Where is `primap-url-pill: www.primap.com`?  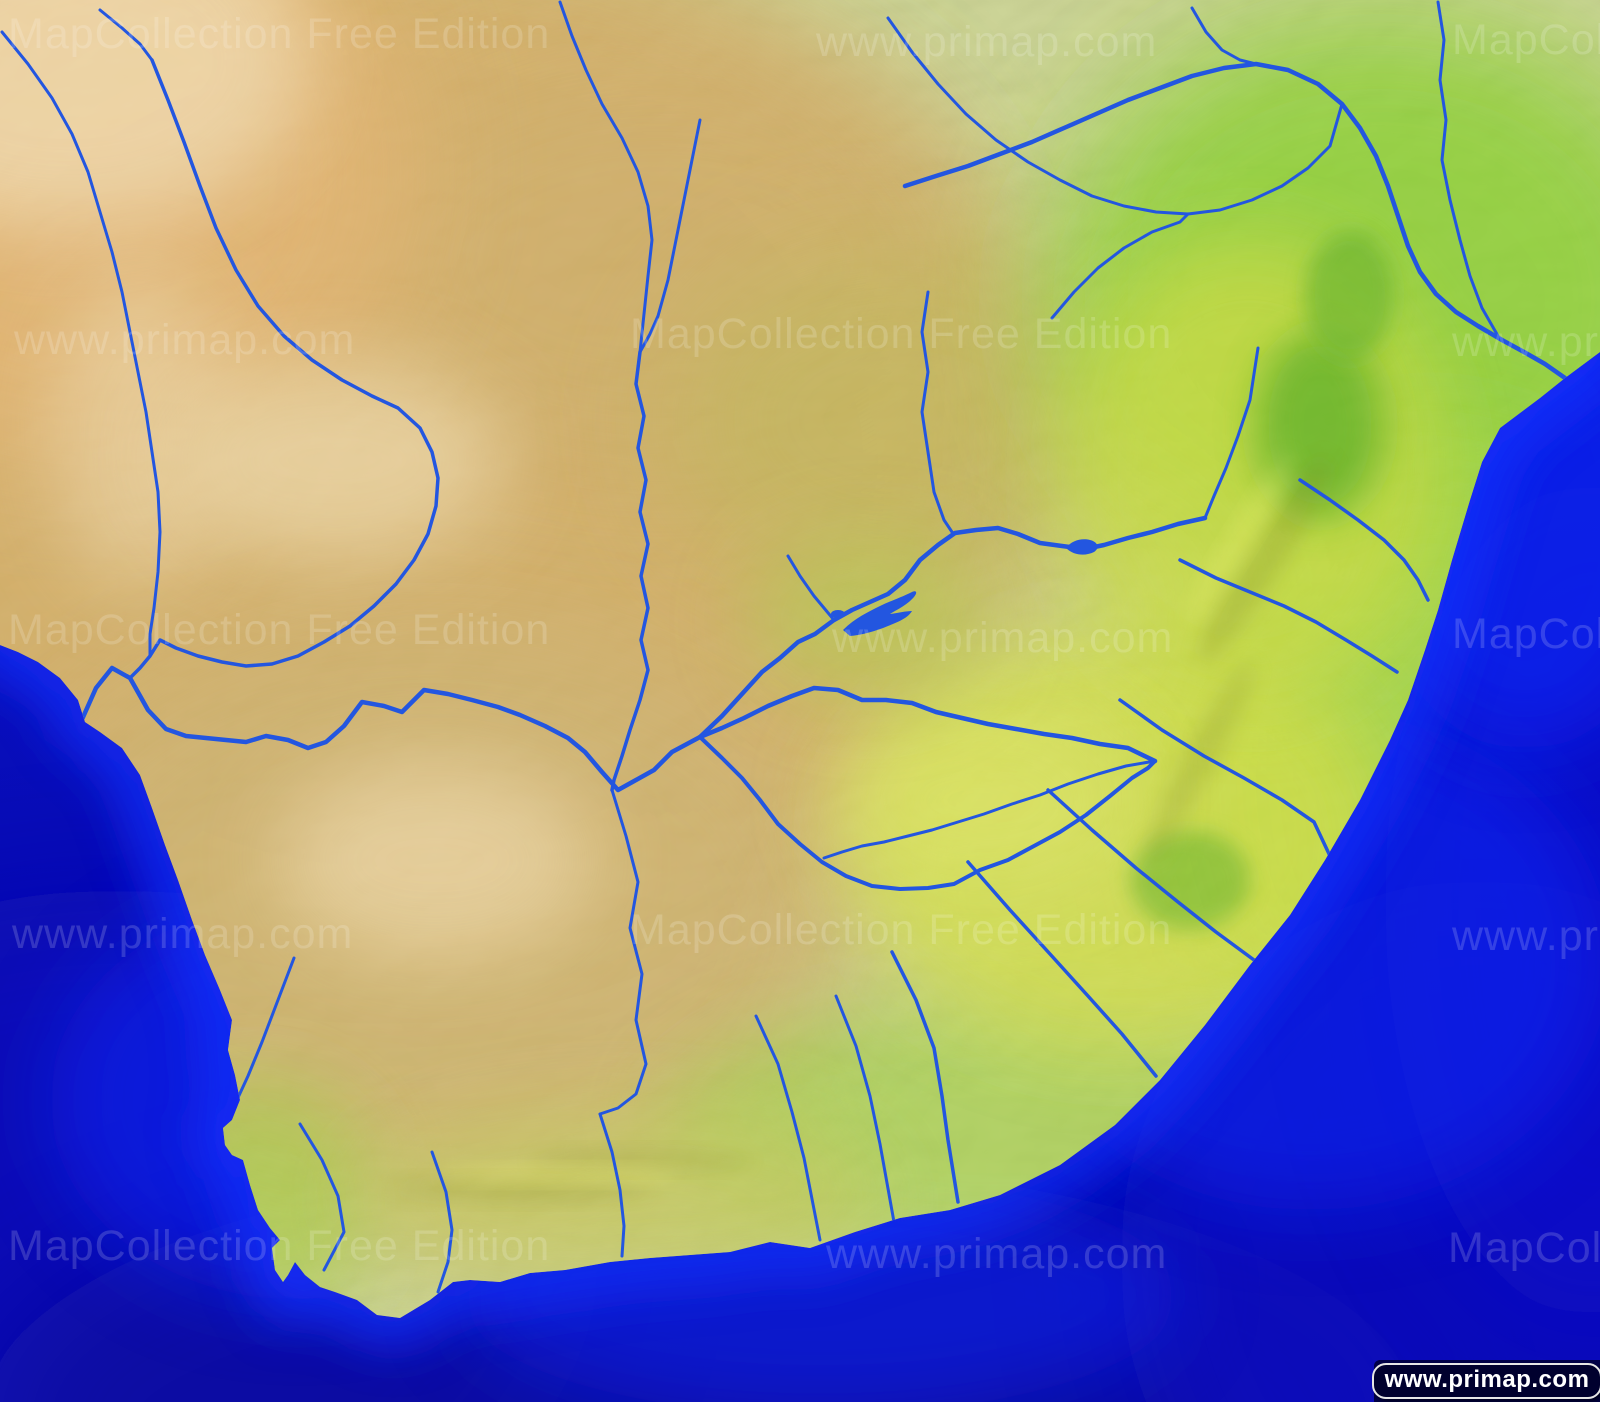
primap-url-pill: www.primap.com is located at coordinates (1485, 1381).